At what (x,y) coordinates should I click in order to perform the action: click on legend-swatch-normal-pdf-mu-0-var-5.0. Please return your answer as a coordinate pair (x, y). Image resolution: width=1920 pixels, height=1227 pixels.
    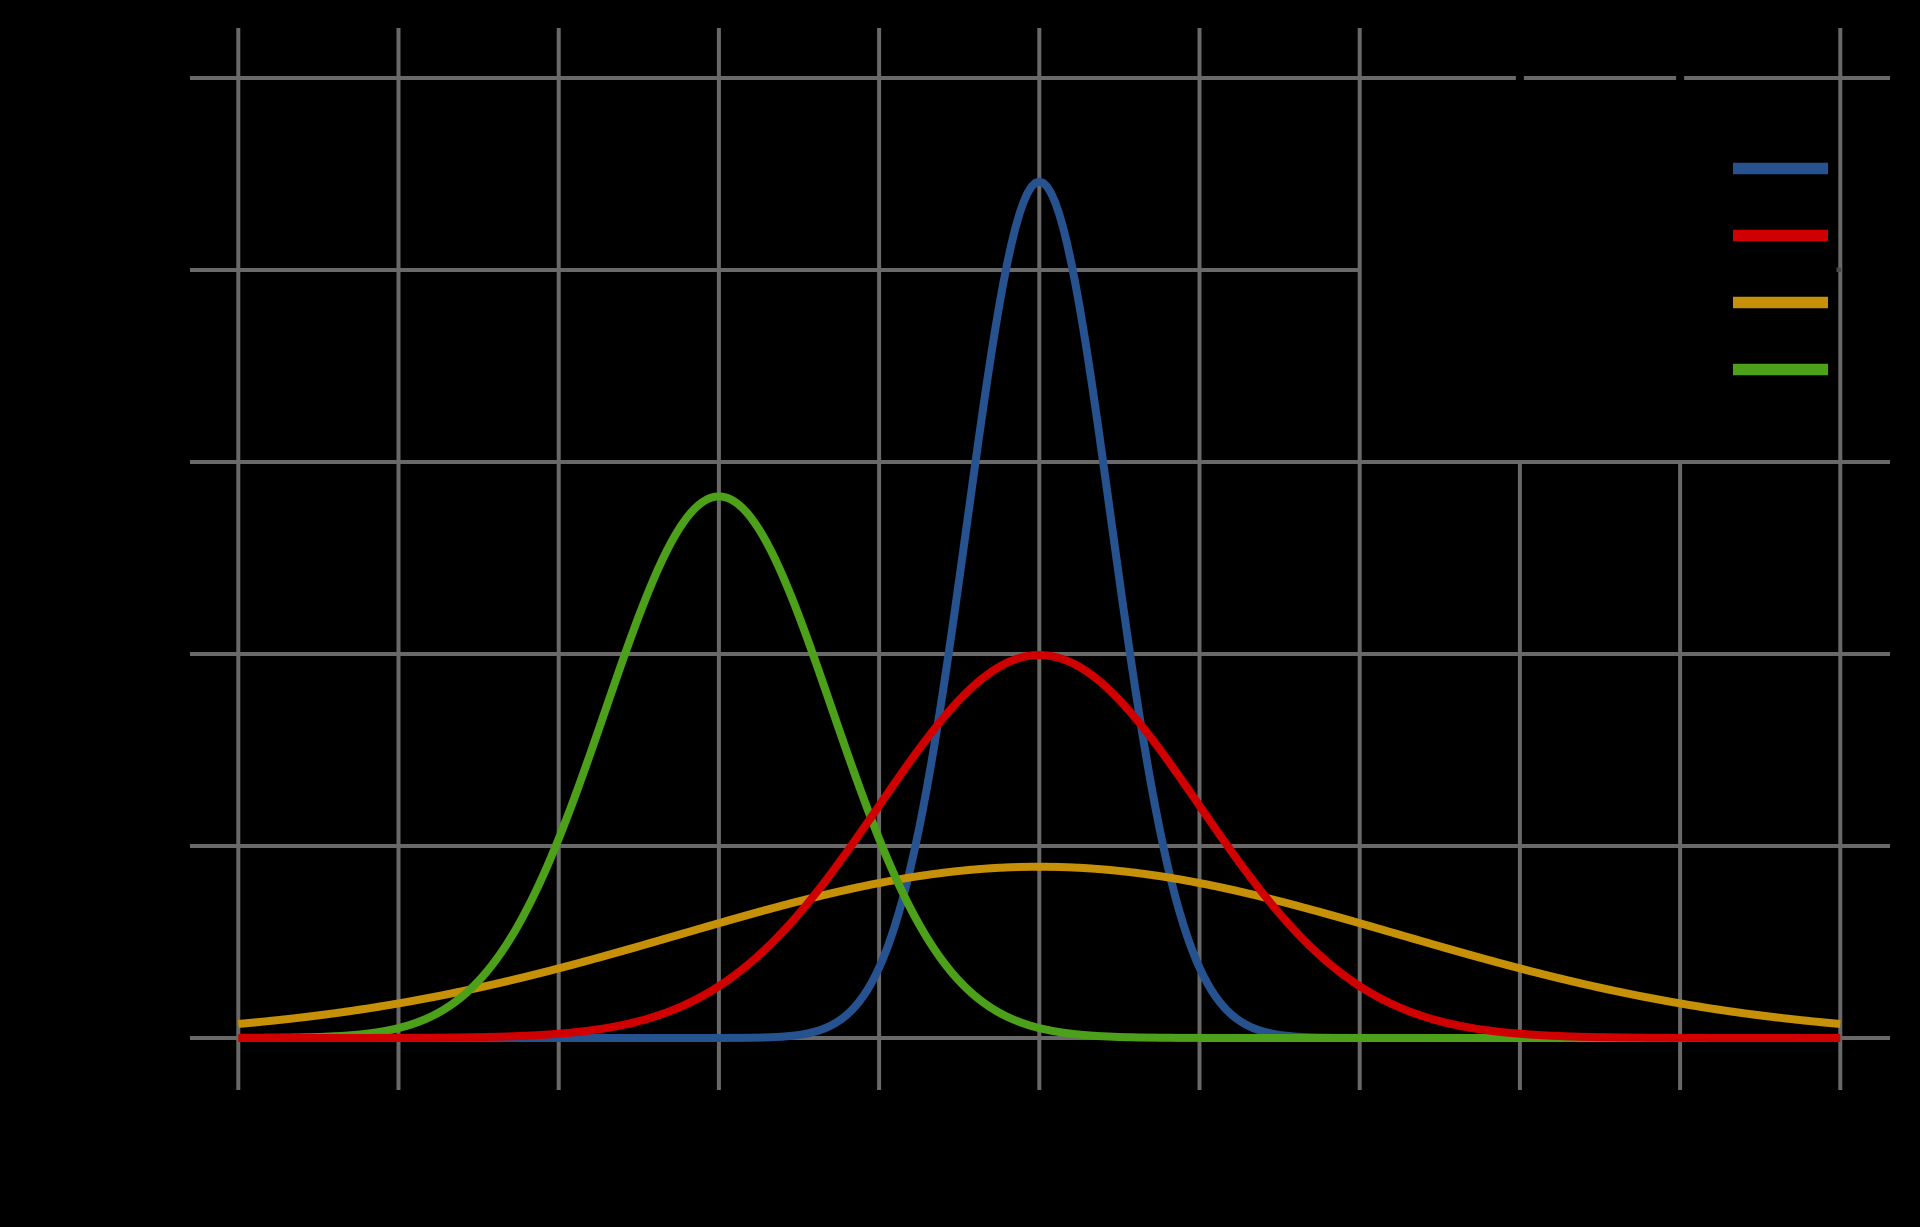
    Looking at the image, I should click on (1780, 302).